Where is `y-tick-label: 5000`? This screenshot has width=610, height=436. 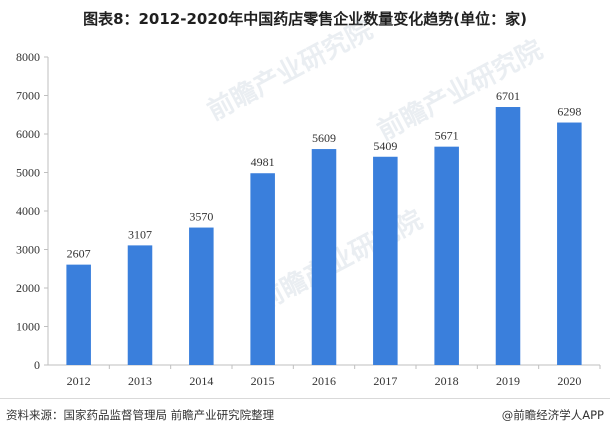
y-tick-label: 5000 is located at coordinates (28, 173).